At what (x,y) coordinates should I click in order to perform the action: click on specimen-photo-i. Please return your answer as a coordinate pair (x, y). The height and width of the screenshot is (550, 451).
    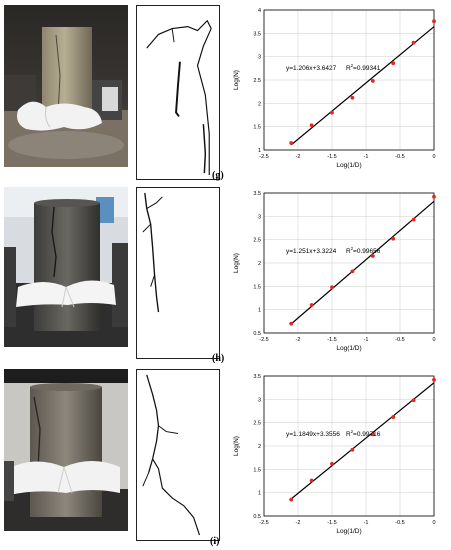
    Looking at the image, I should click on (66, 450).